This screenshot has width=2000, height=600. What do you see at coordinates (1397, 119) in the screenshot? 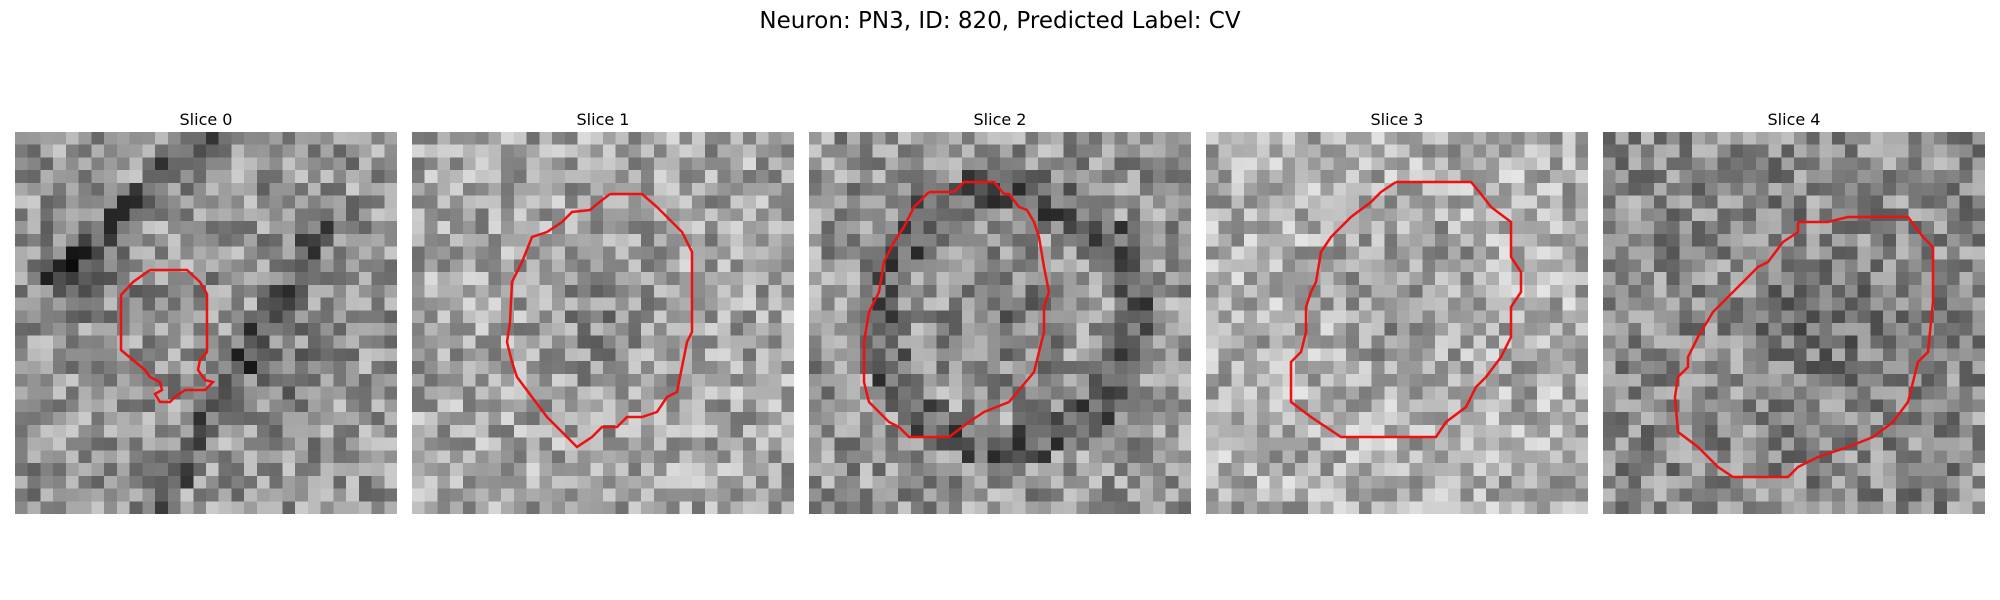
I see `slice-title: Slice 3` at bounding box center [1397, 119].